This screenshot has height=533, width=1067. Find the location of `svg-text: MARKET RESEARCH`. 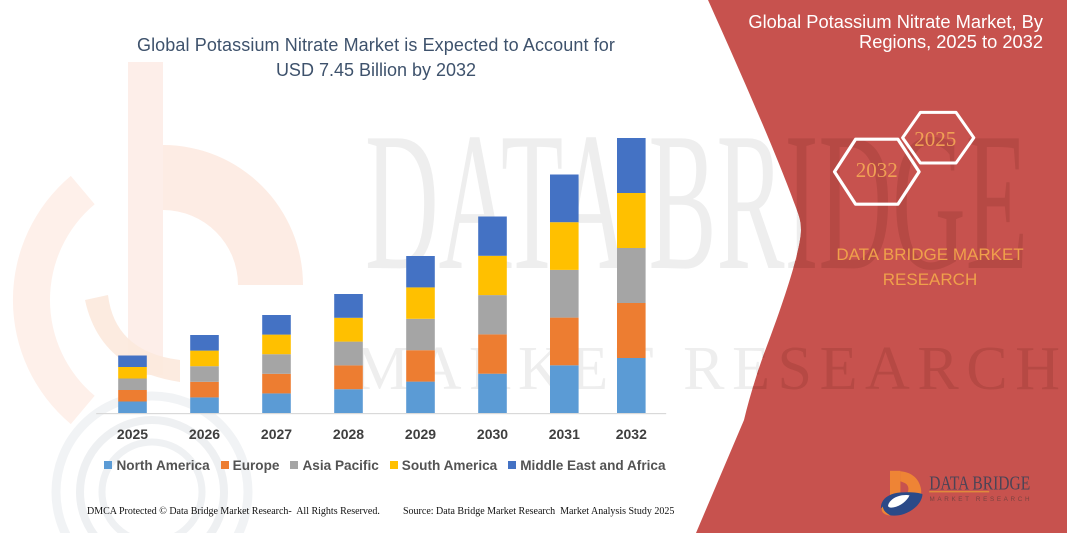

svg-text: MARKET RESEARCH is located at coordinates (980, 499).